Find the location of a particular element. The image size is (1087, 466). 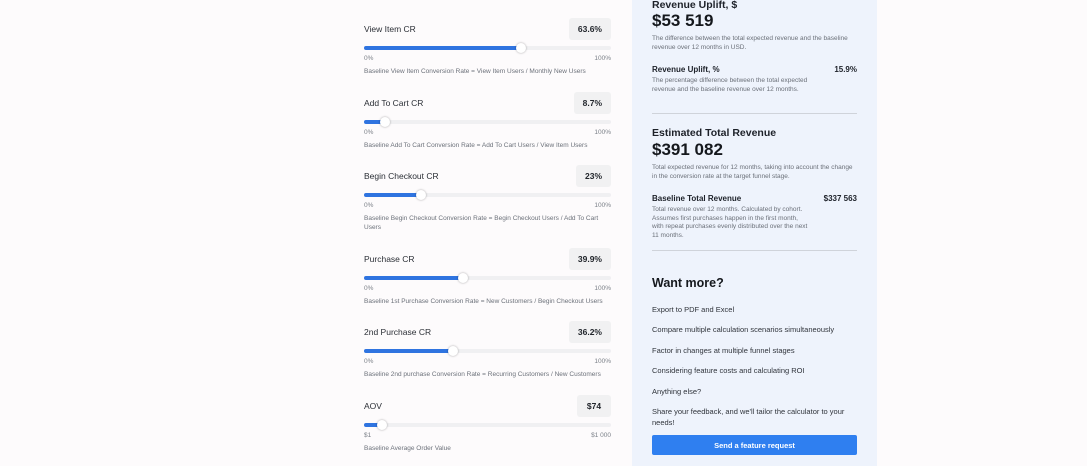

value-input: 8.7% is located at coordinates (592, 103).